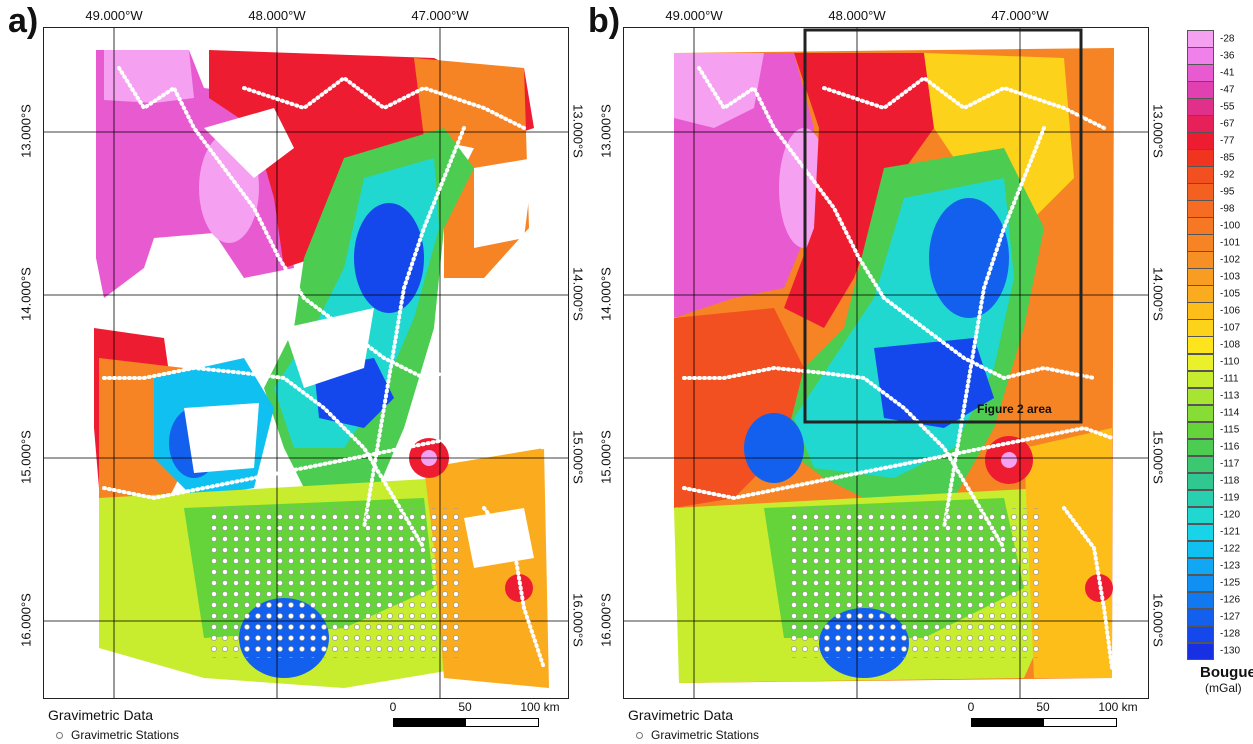 The image size is (1253, 744). Describe the element at coordinates (1230, 634) in the screenshot. I see `colorbar-level-label: -128` at that location.